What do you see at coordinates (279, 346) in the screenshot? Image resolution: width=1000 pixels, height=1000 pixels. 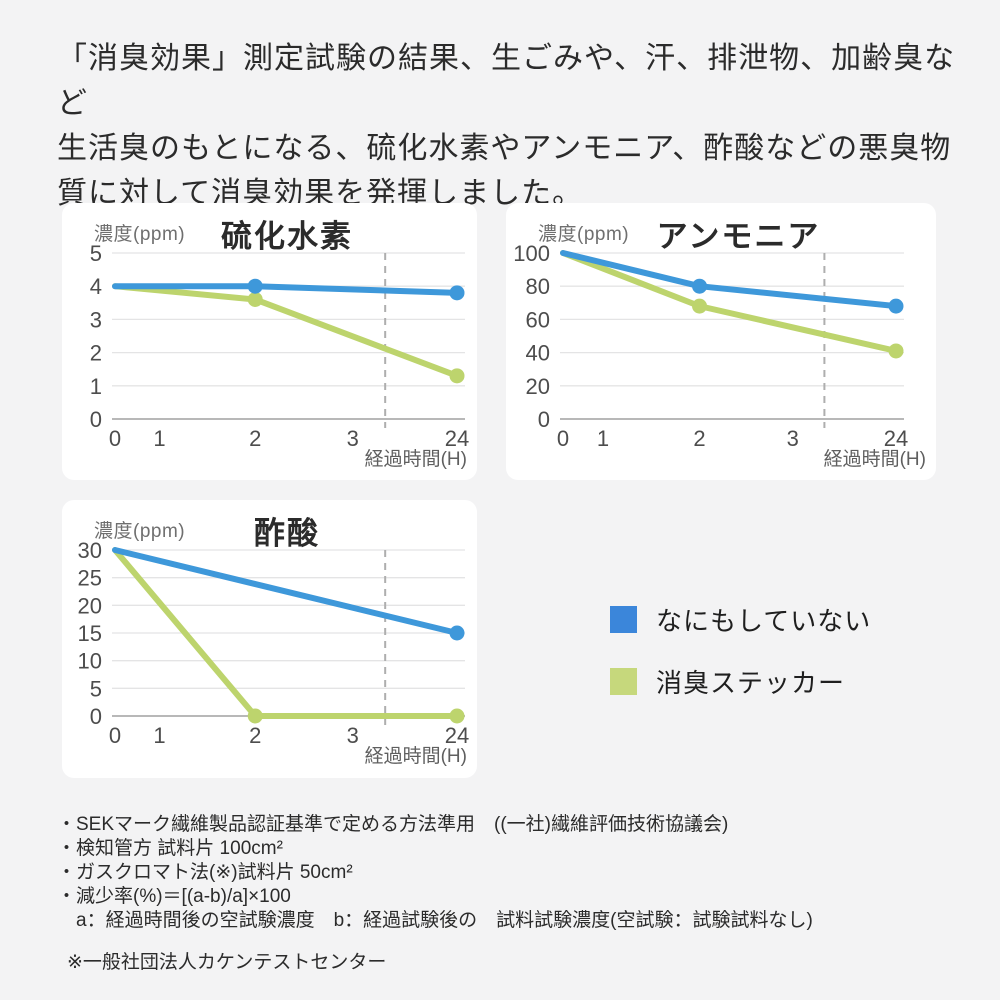 I see `line-chart-hydrogen-sulfide: 5 4 3 2 1 00 1 2 3 24` at bounding box center [279, 346].